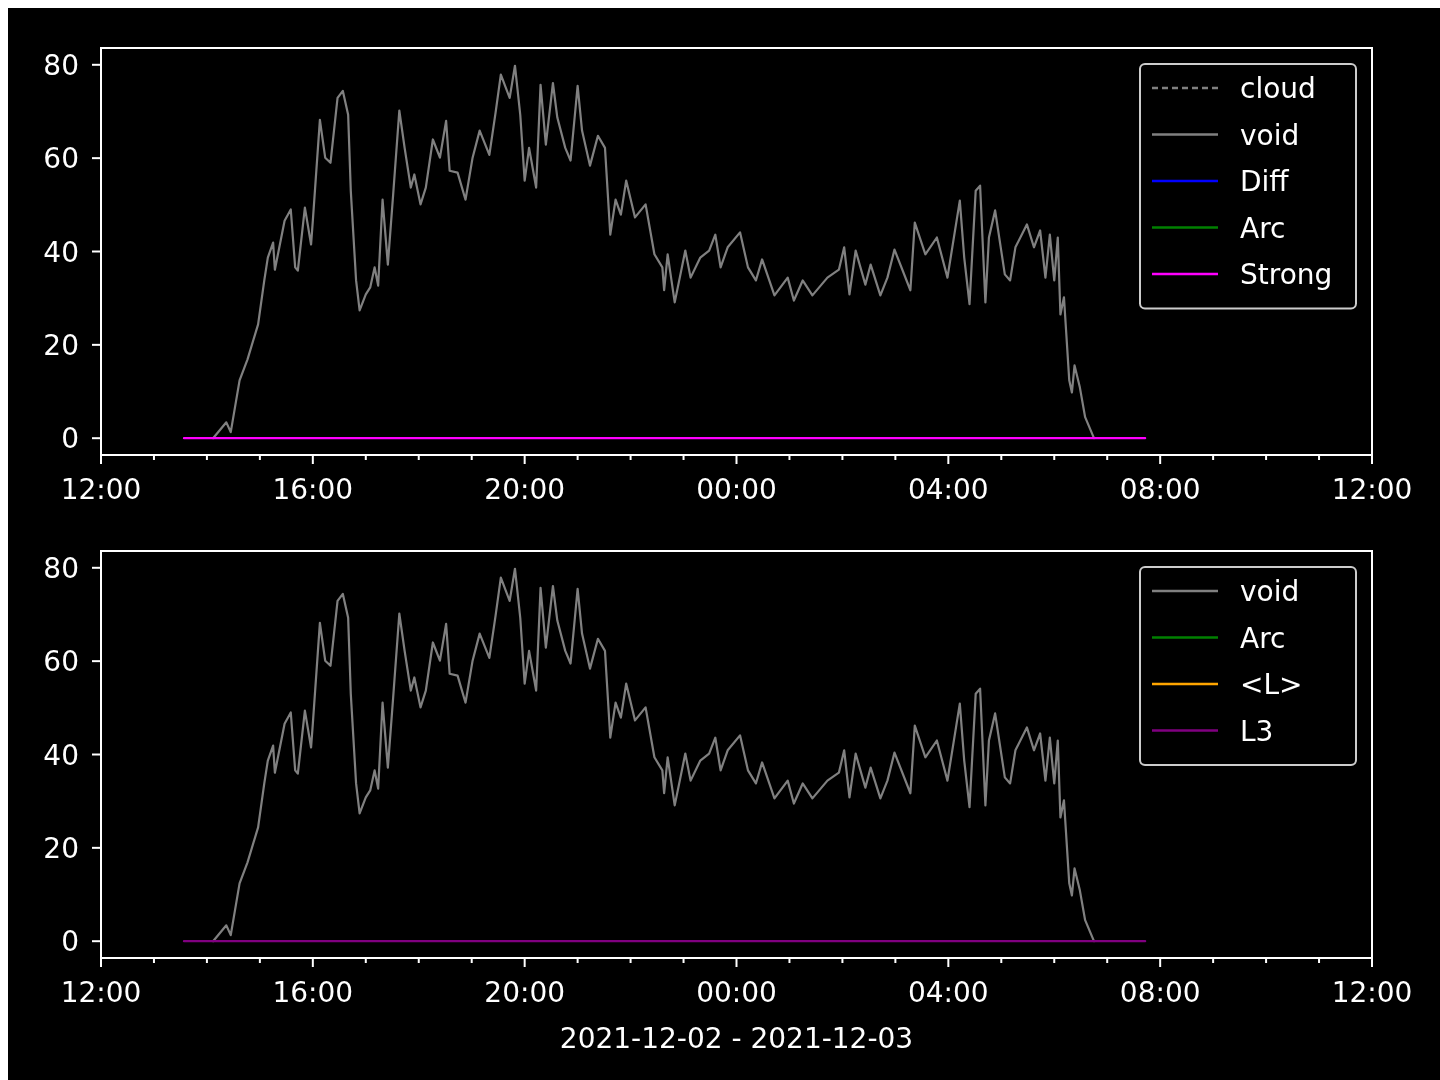 Image resolution: width=1440 pixels, height=1080 pixels. What do you see at coordinates (736, 1038) in the screenshot?
I see `x-axis-title: 2021-12-02 - 2021-12-03` at bounding box center [736, 1038].